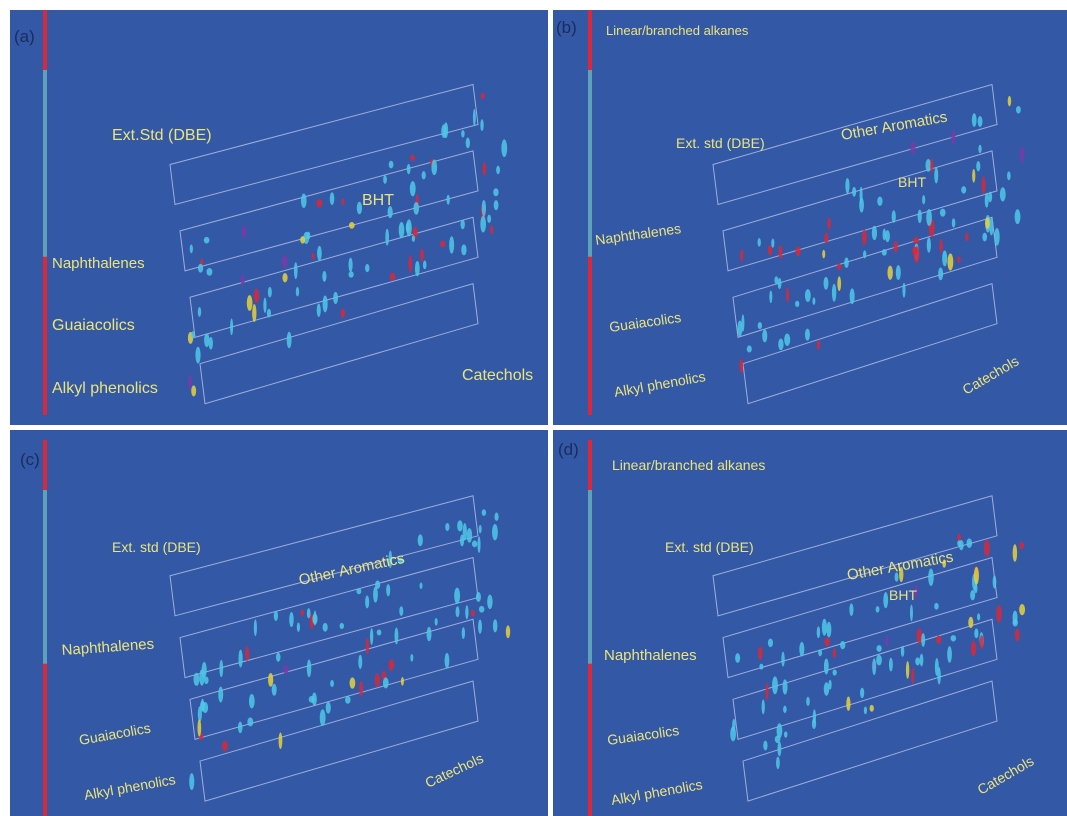  I want to click on annotation: BHT, so click(903, 595).